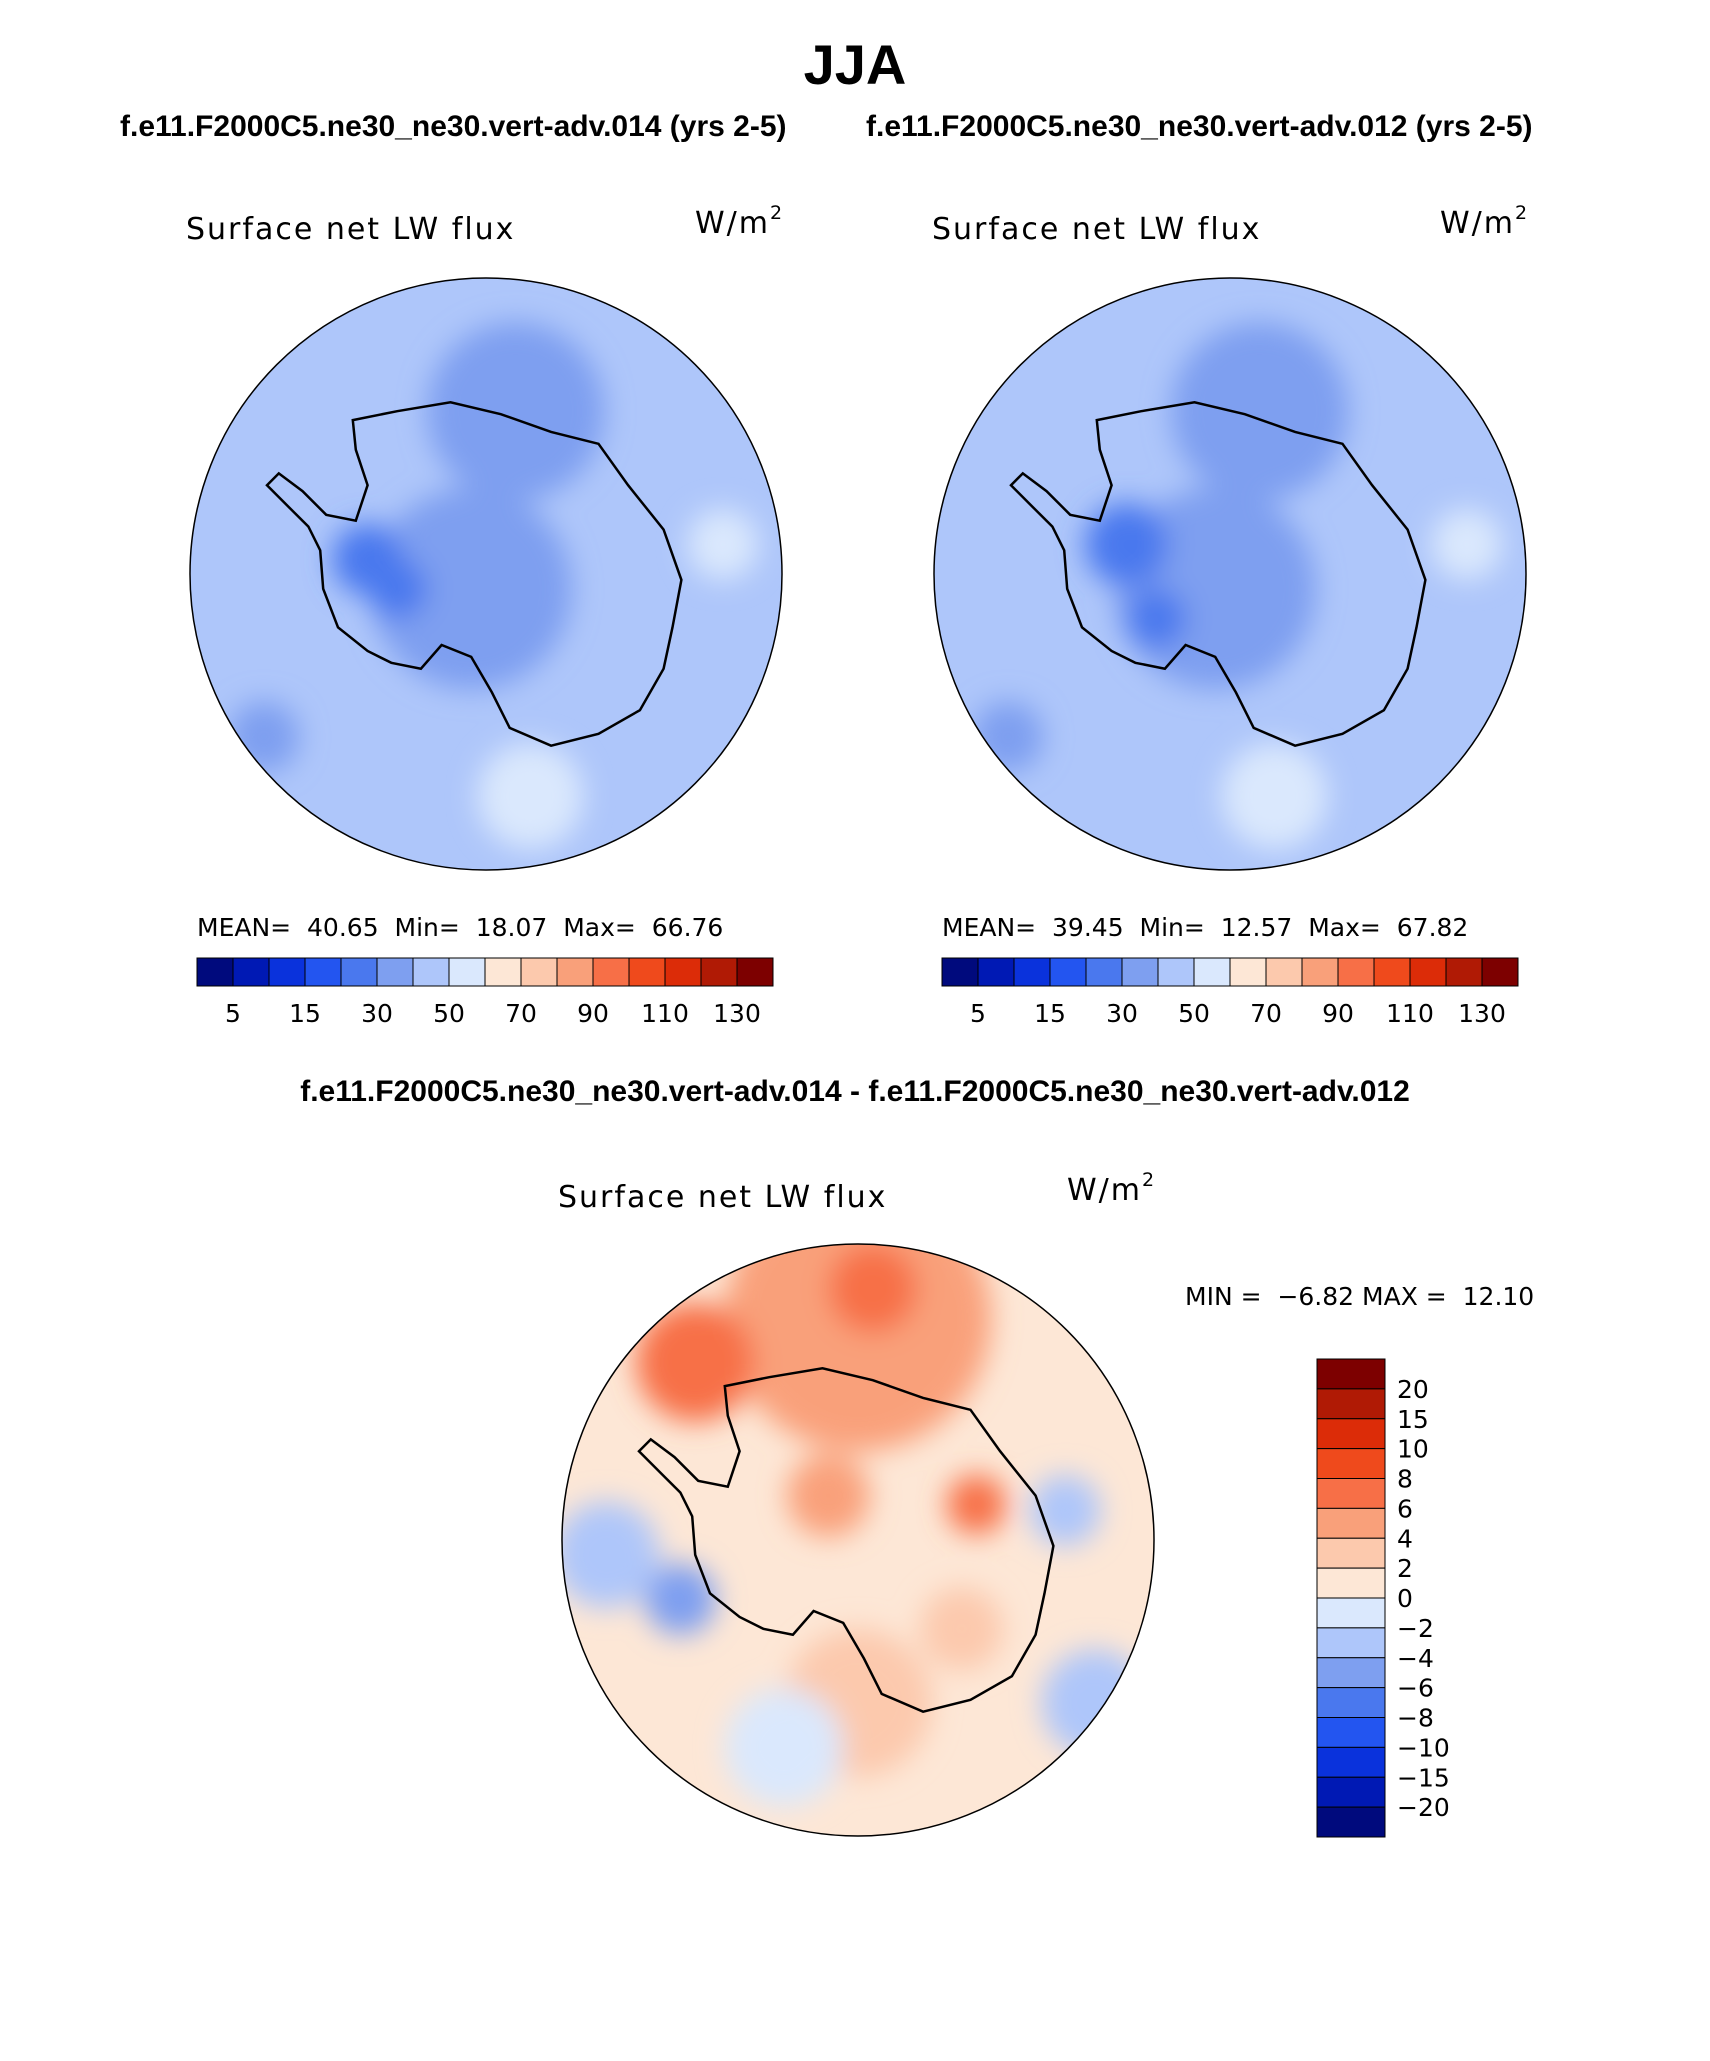  Describe the element at coordinates (1359, 1296) in the screenshot. I see `panel3-stats: MIN = −6.82 MAX = 12.10` at that location.